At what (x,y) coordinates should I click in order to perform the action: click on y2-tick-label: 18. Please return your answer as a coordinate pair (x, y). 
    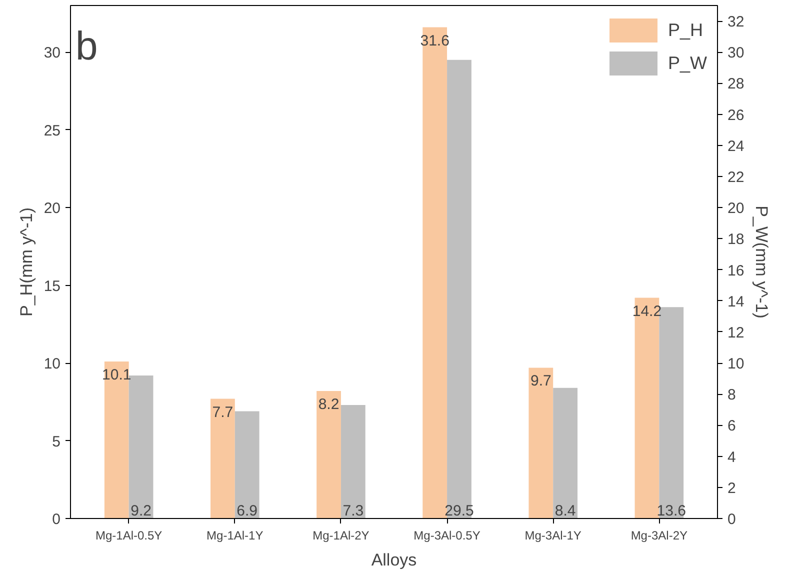
    Looking at the image, I should click on (736, 239).